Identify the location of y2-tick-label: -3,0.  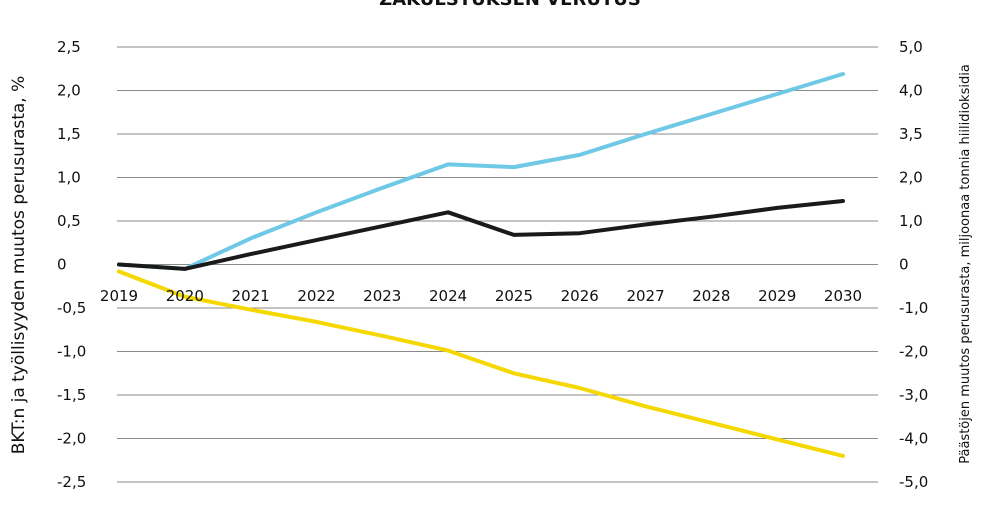
(913, 395).